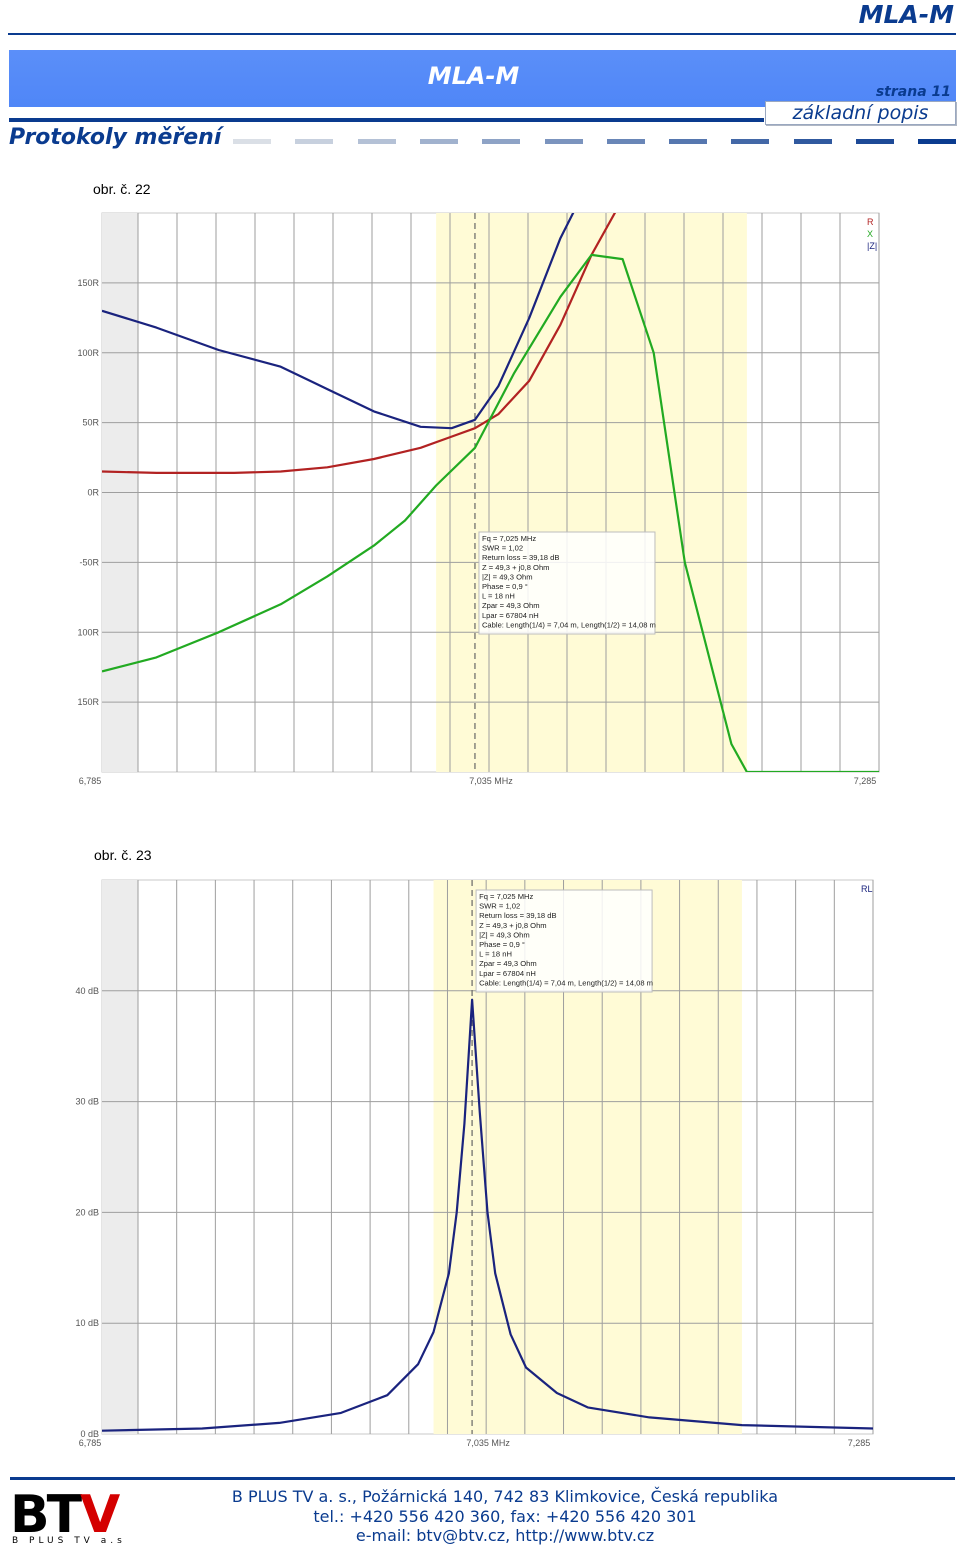  What do you see at coordinates (120, 1157) in the screenshot?
I see `plot-left-shade` at bounding box center [120, 1157].